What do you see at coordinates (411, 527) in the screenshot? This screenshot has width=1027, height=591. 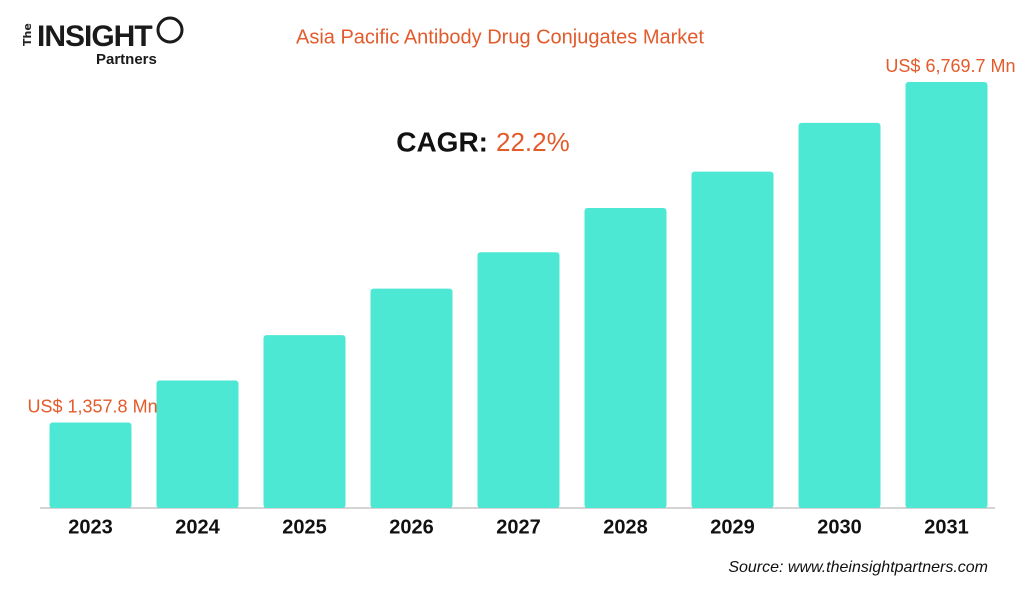 I see `x-tick-label: 2026` at bounding box center [411, 527].